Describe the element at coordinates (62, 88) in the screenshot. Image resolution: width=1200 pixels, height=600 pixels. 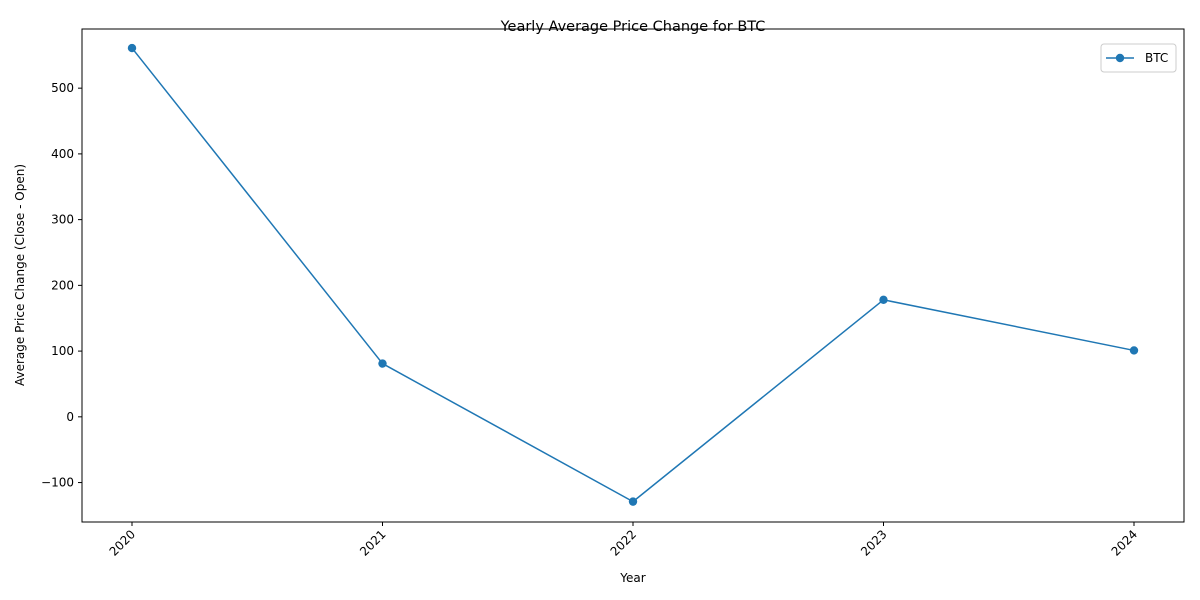
I see `y-tick-label: 500` at that location.